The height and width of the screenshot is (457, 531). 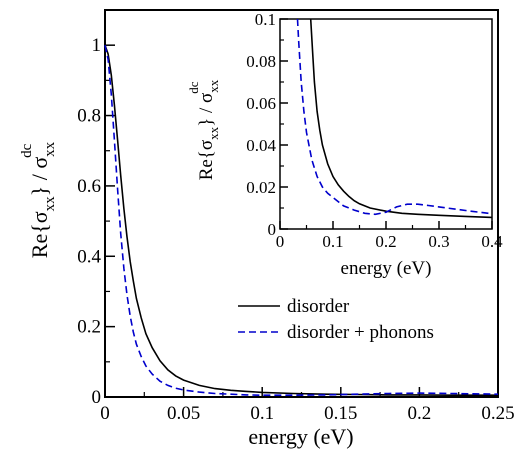 What do you see at coordinates (386, 268) in the screenshot?
I see `inset-x-axis-title: energy (eV)` at bounding box center [386, 268].